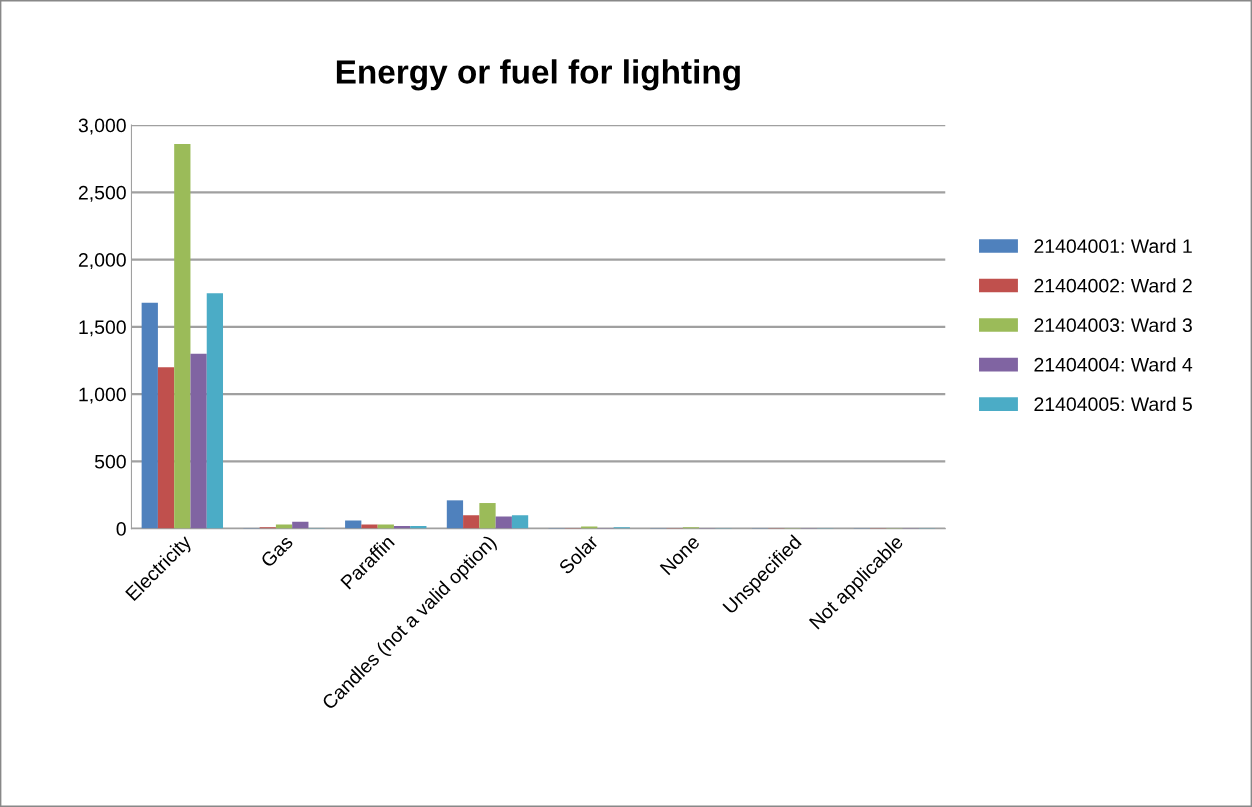 Image resolution: width=1252 pixels, height=807 pixels. Describe the element at coordinates (1113, 404) in the screenshot. I see `legend-label: 21404005: Ward 5` at that location.